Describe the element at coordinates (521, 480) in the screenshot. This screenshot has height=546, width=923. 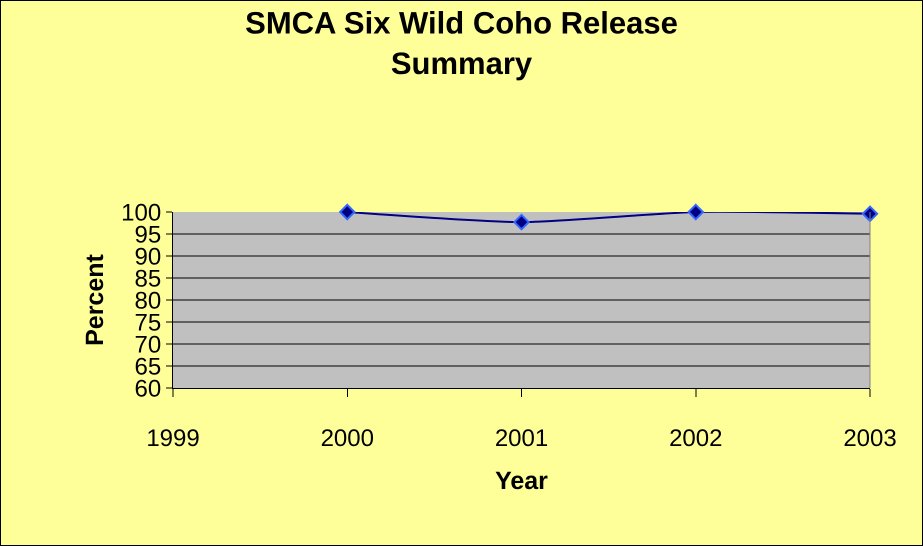
I see `x-axis-title: Year` at that location.